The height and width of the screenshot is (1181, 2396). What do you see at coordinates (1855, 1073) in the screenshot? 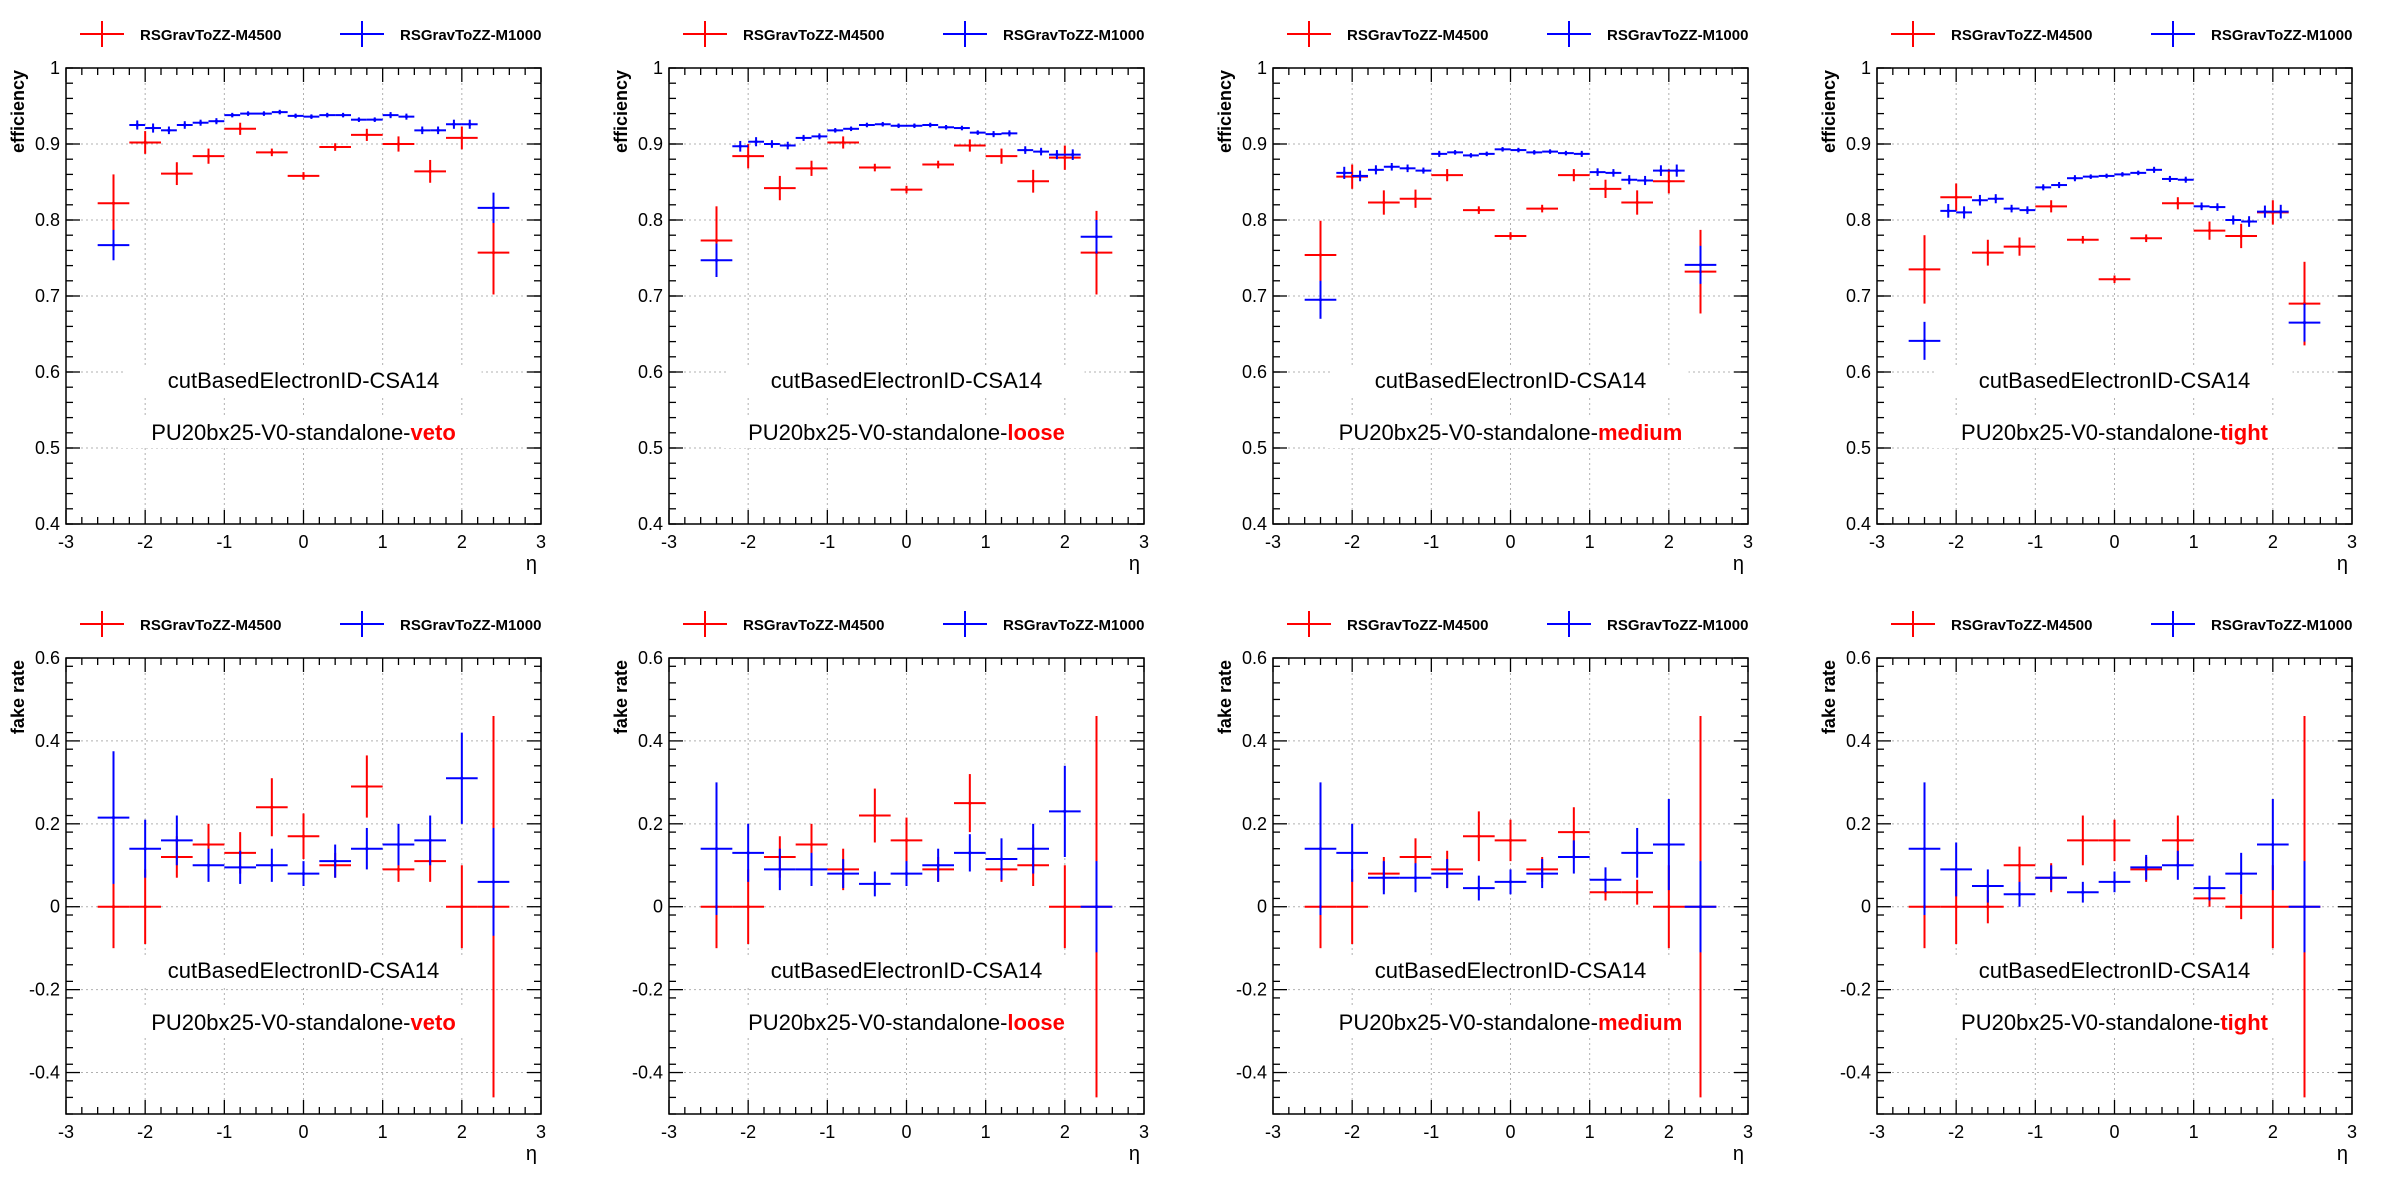
I see `y-tick-label: -0.4` at bounding box center [1855, 1073].